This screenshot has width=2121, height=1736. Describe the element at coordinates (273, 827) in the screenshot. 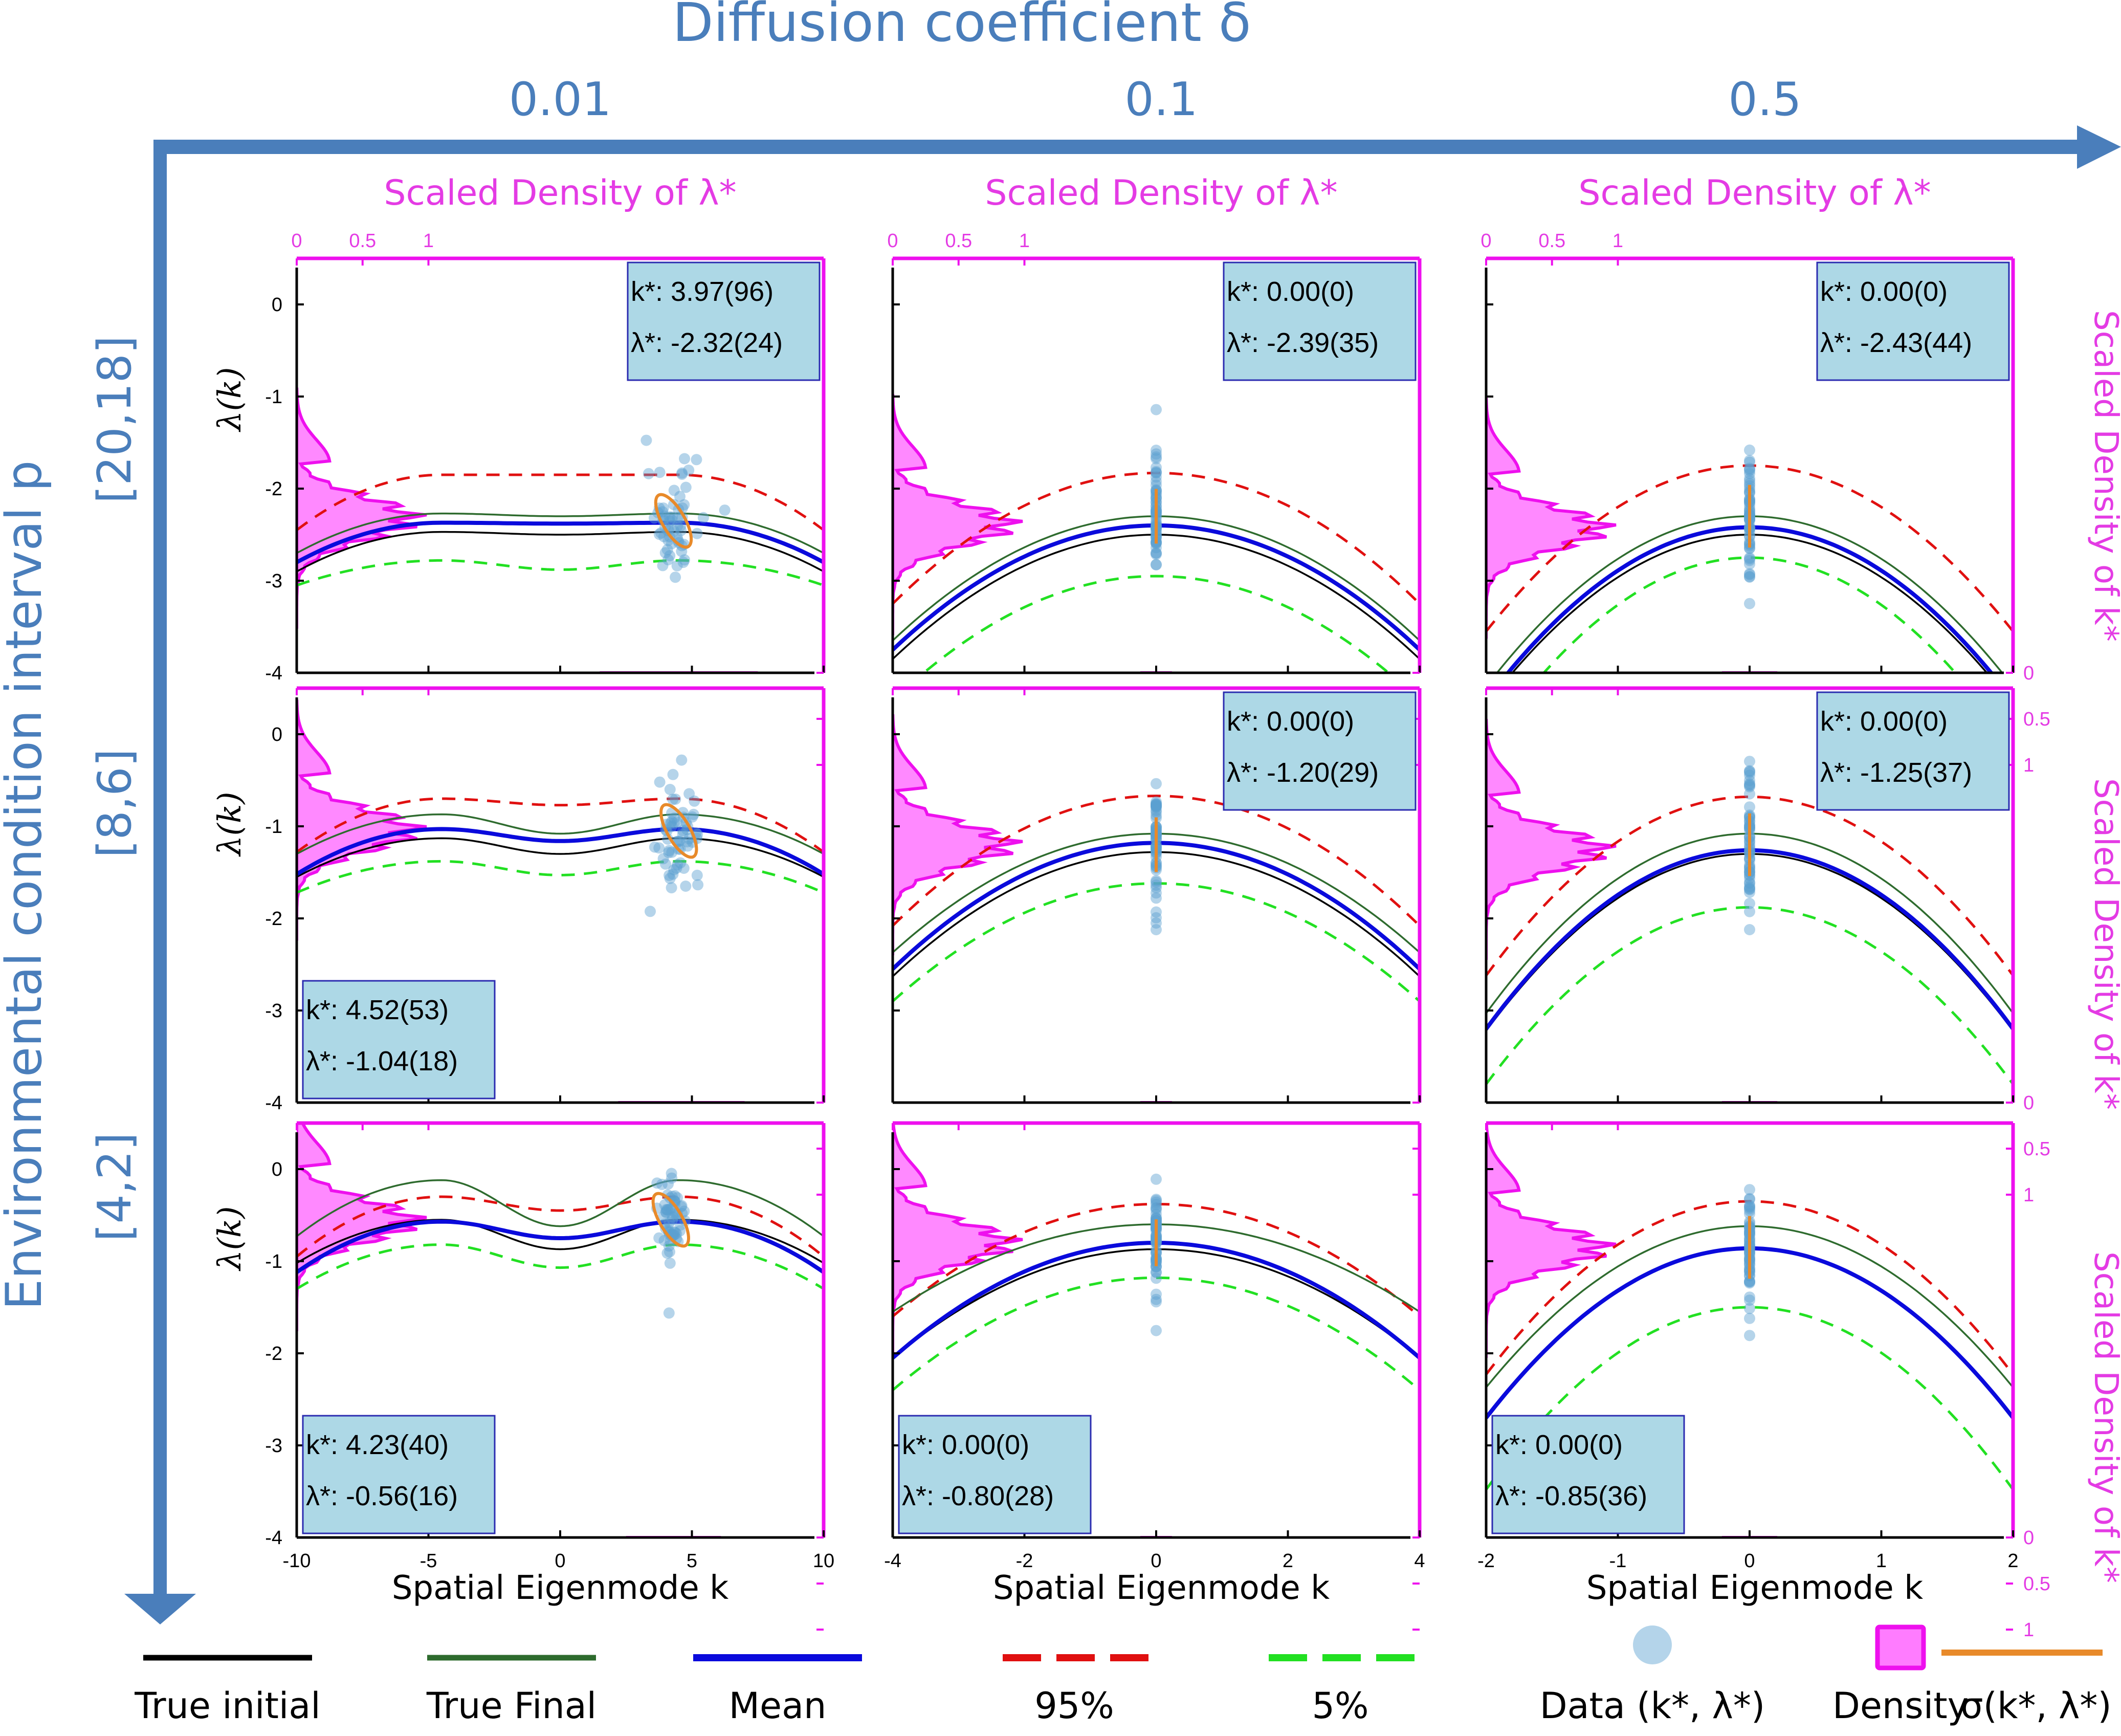

I see `y-tick-label: -1` at that location.